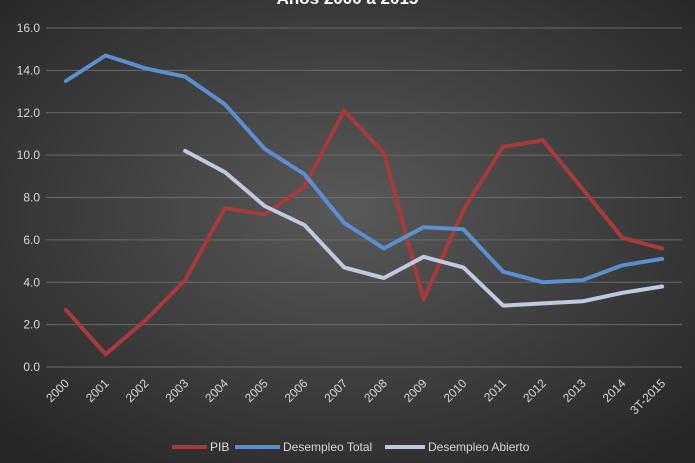  I want to click on y-tick-label: 0.0, so click(31, 367).